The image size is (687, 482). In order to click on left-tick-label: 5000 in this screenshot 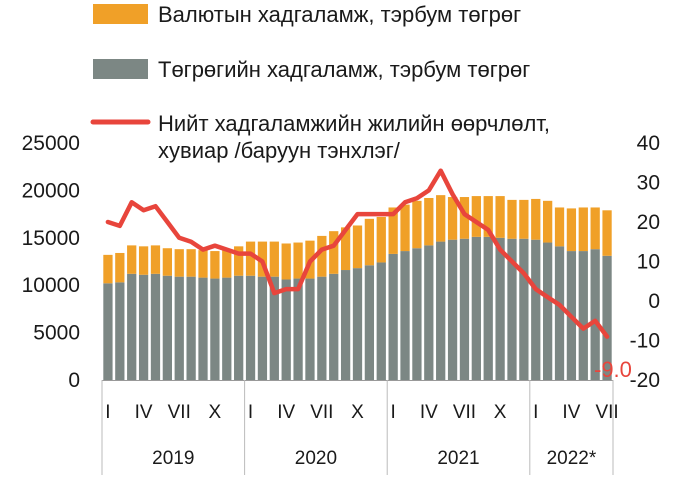, I will do `click(56, 333)`.